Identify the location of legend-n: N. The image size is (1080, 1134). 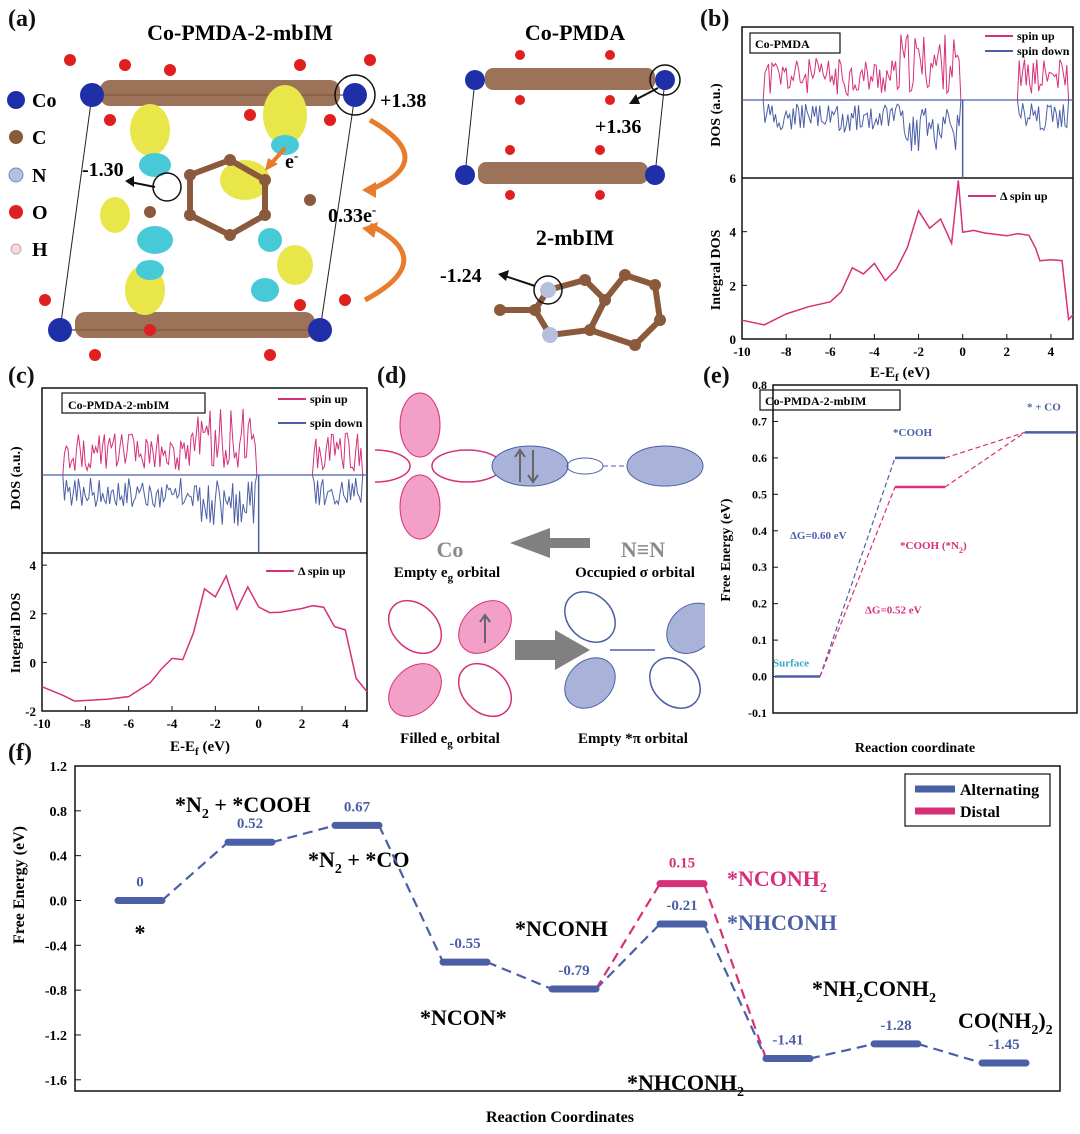
(39, 176).